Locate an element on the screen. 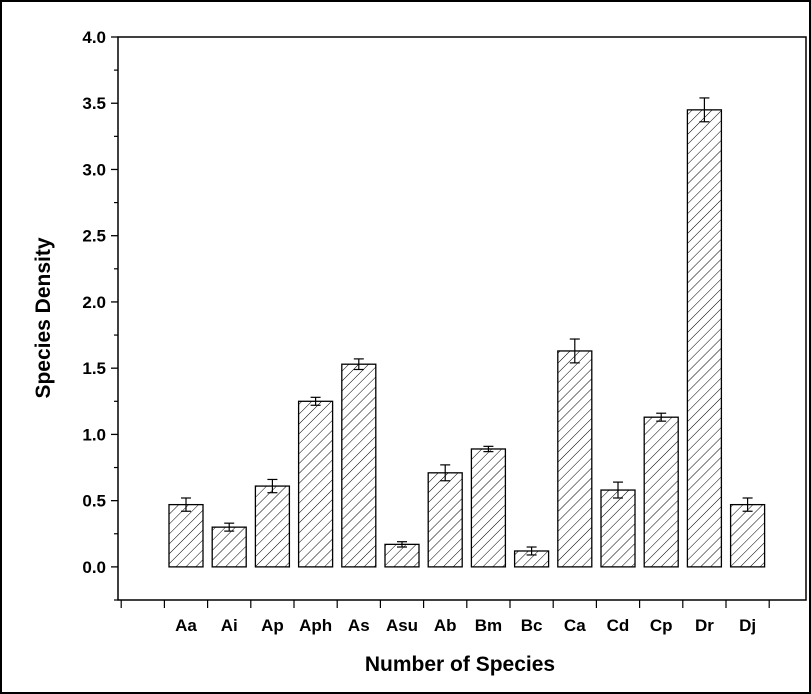 This screenshot has width=811, height=694. x-tick-label-dj: Dj is located at coordinates (747, 625).